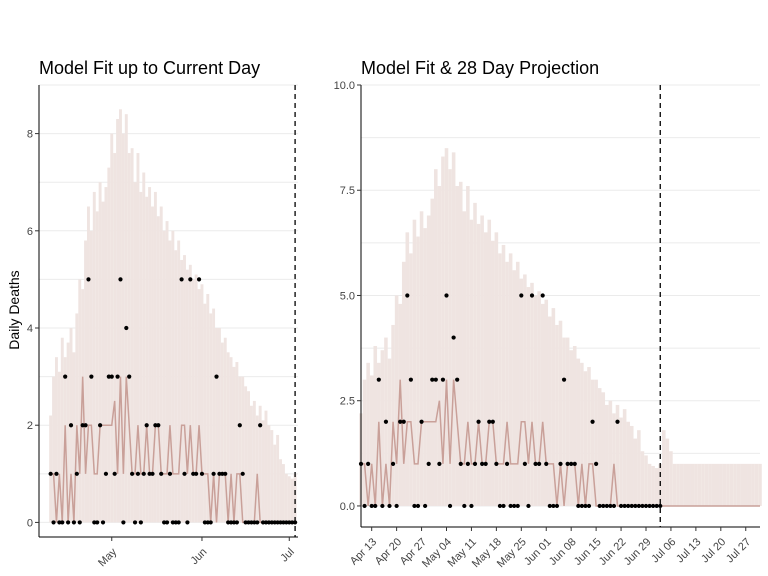 This screenshot has width=768, height=576. Describe the element at coordinates (30, 232) in the screenshot. I see `y-tick-label: 6` at that location.